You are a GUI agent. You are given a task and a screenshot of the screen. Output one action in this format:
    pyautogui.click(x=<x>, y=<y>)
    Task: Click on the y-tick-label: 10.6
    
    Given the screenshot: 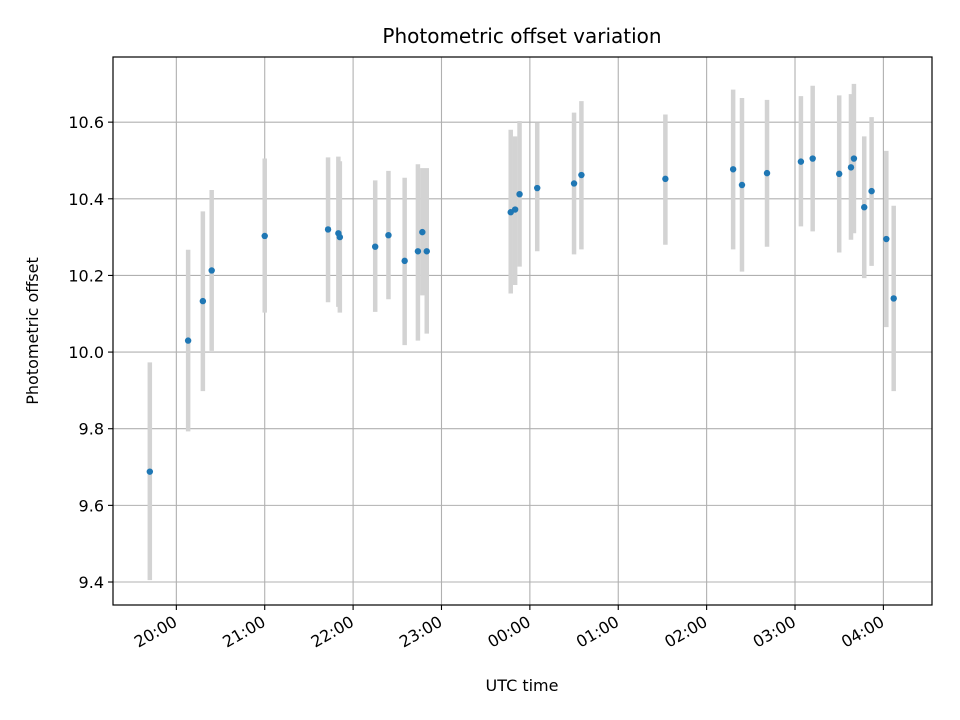 What is the action you would take?
    pyautogui.click(x=86, y=122)
    